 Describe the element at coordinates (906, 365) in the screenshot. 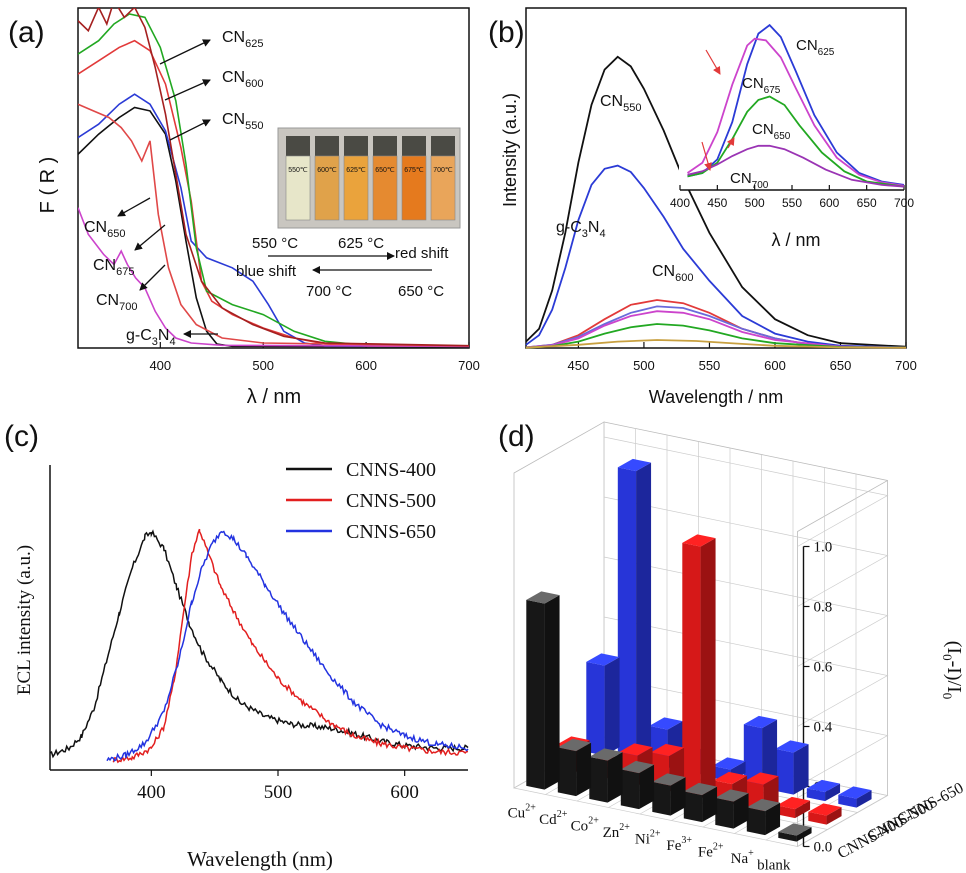

I see `x-tick-label-b: 700` at that location.